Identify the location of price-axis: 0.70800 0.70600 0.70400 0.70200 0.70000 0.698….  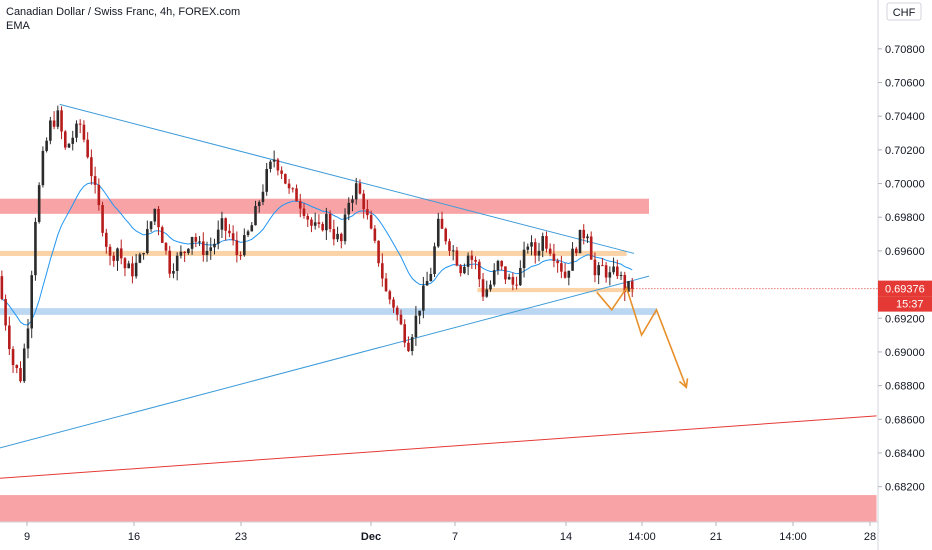
(901, 269).